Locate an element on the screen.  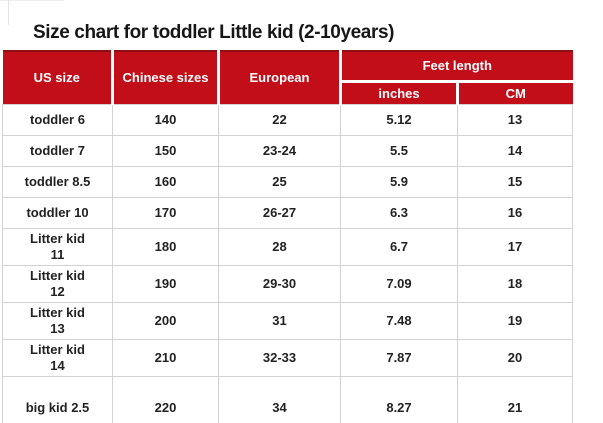
table-row: toddler 10 170 26-27 6.3 16 is located at coordinates (287, 212).